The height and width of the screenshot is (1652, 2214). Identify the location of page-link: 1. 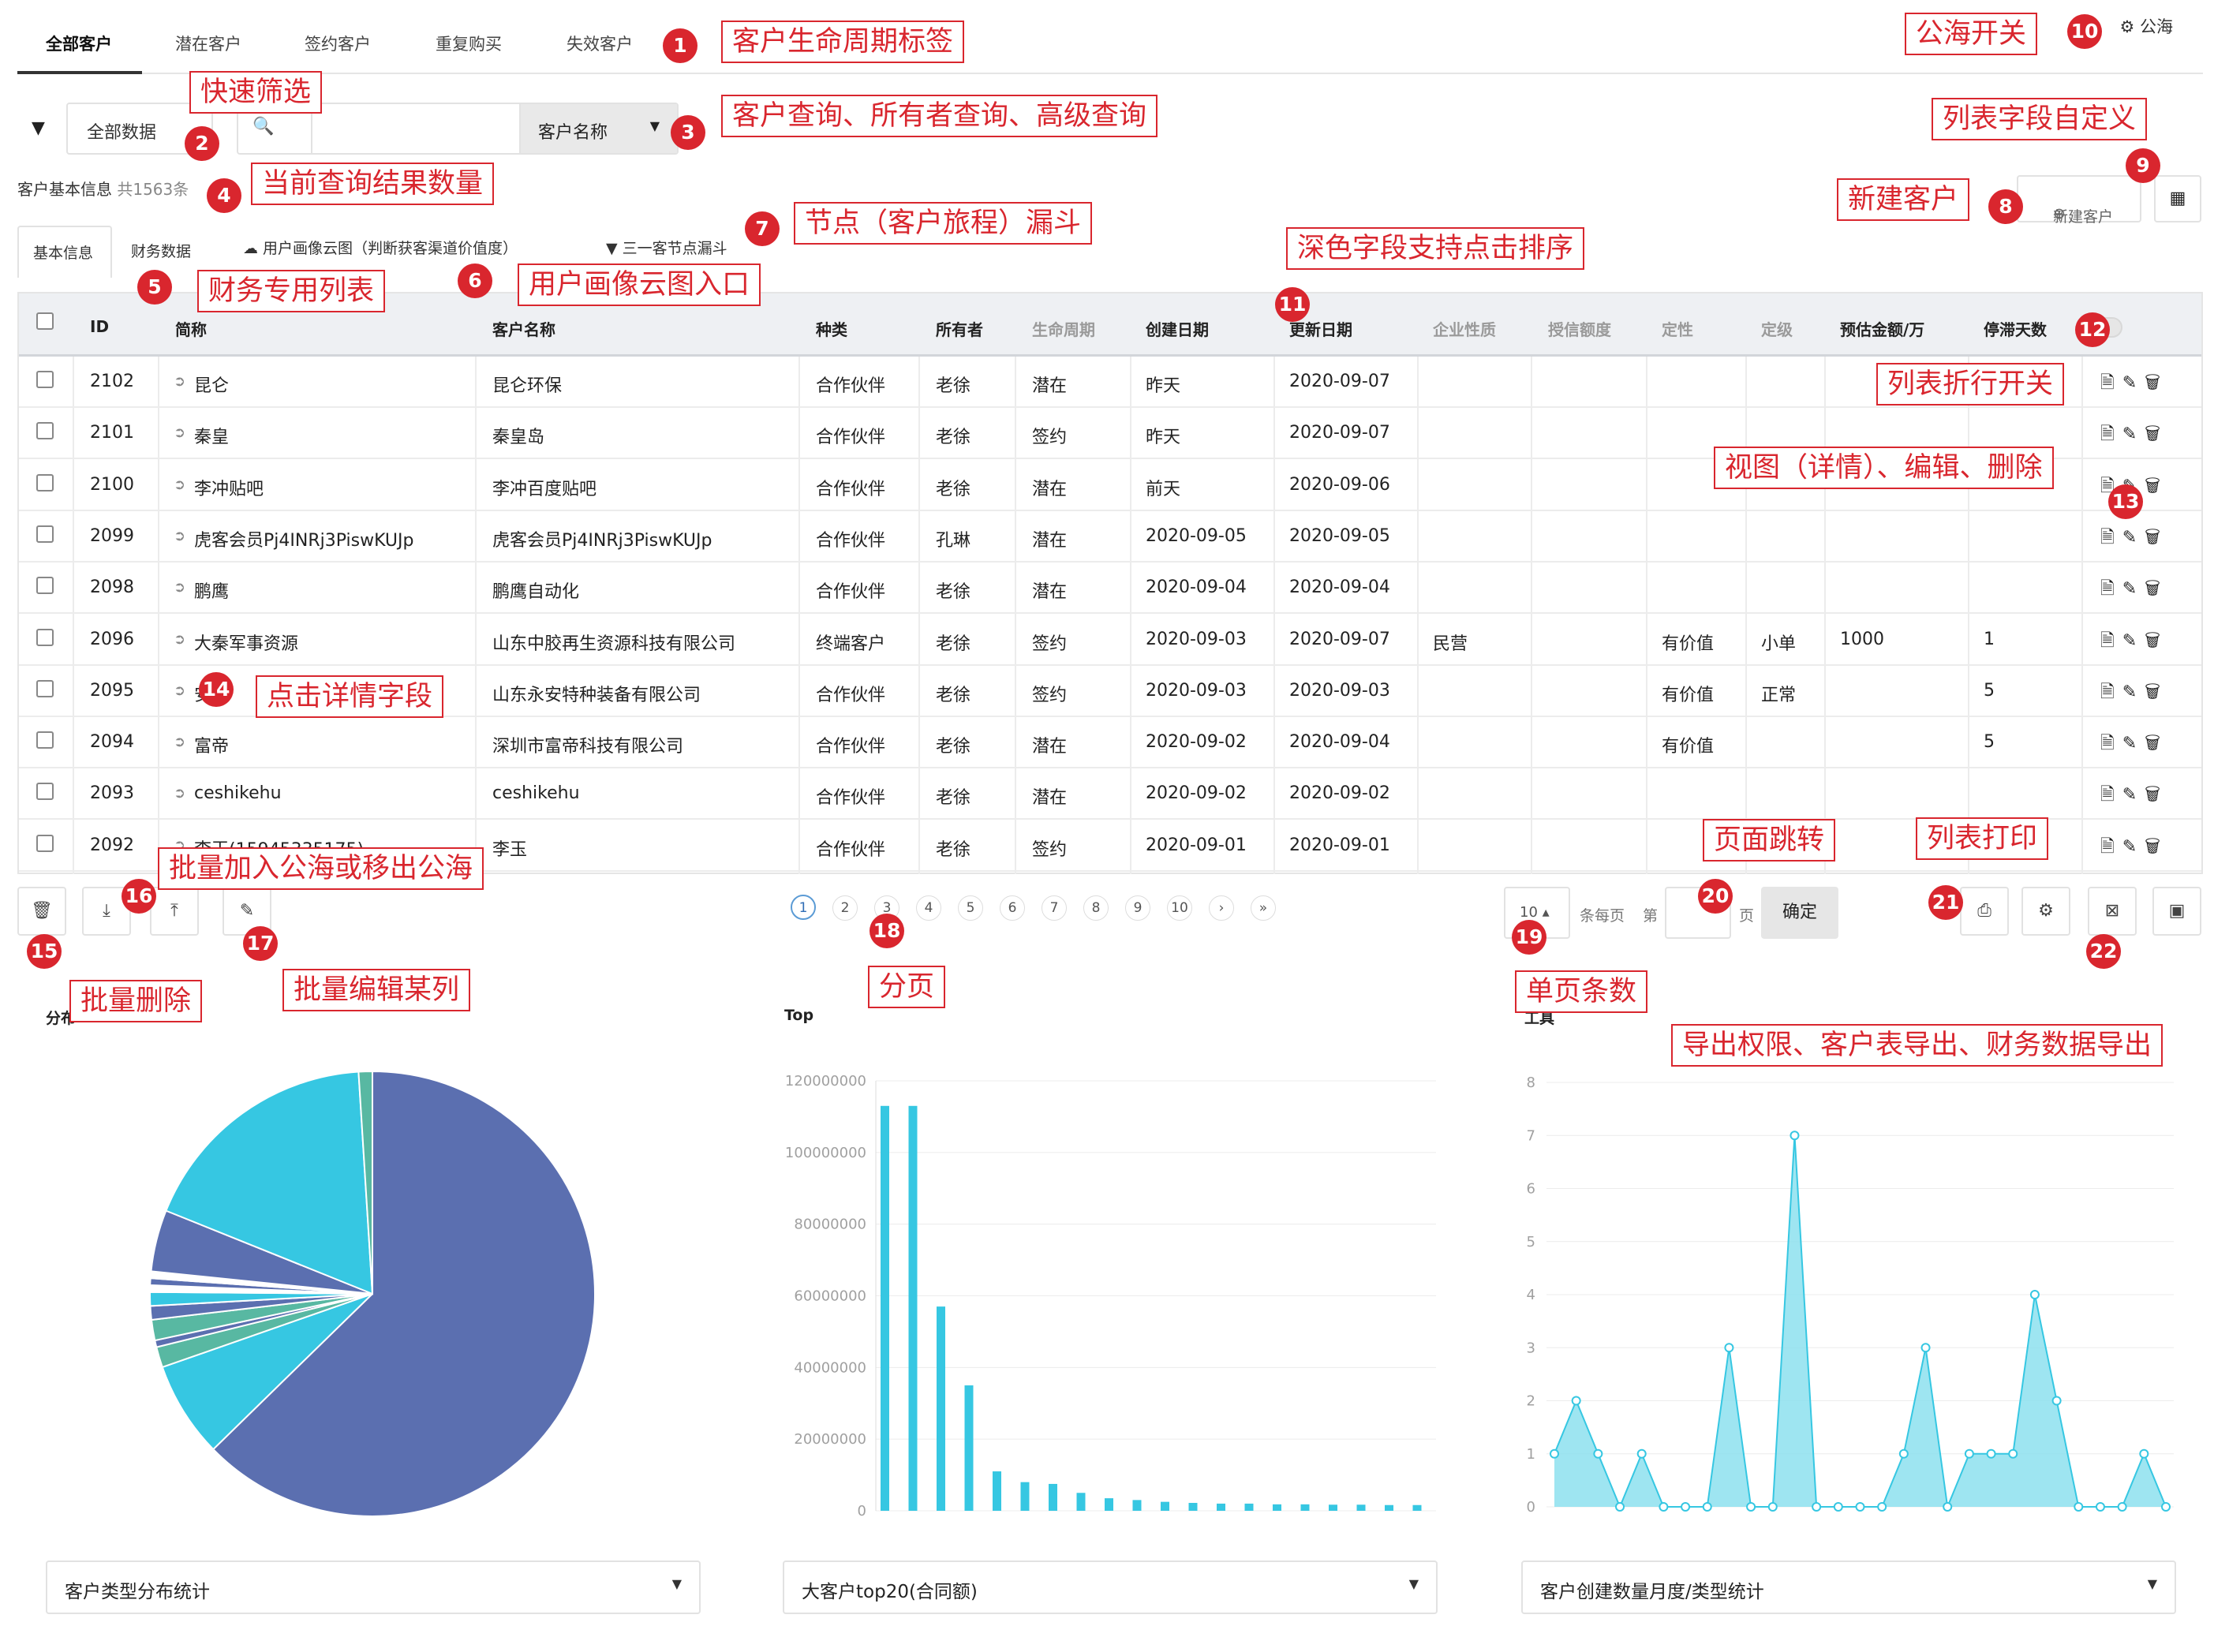
(803, 907).